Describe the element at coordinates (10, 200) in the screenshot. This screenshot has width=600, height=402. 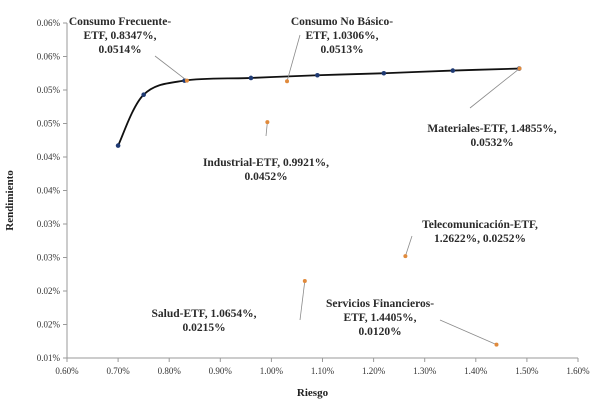
I see `y-axis-title: Rendimiento` at that location.